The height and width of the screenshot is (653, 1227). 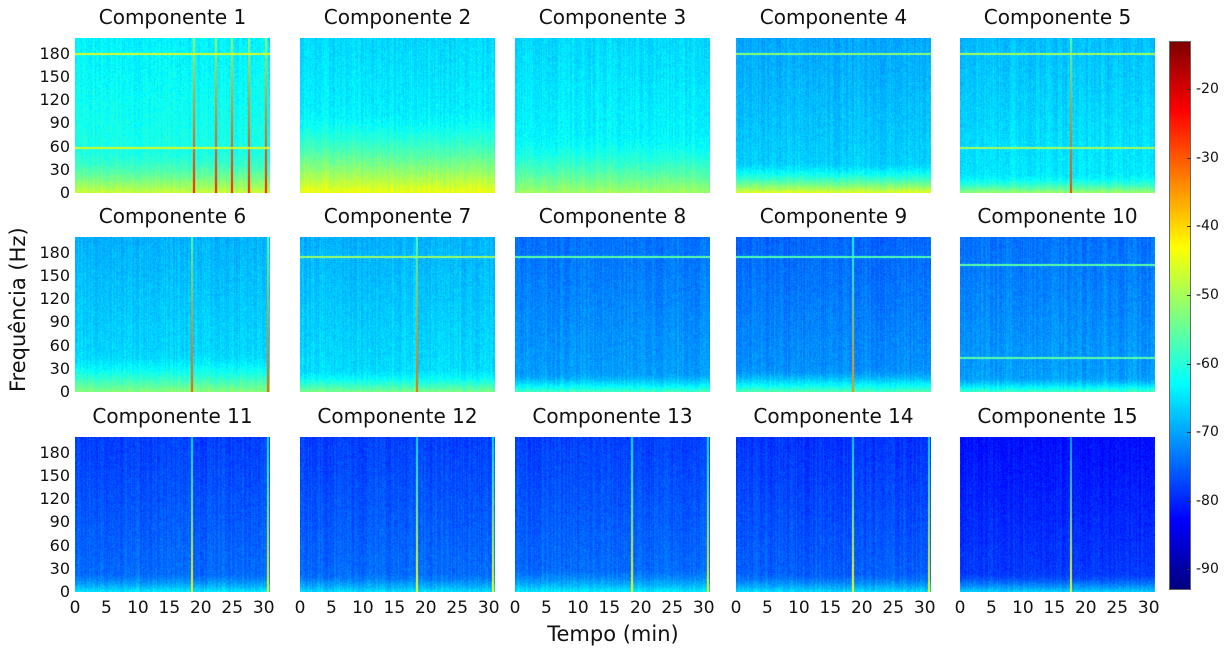 What do you see at coordinates (172, 17) in the screenshot?
I see `panel-title: Componente 1` at bounding box center [172, 17].